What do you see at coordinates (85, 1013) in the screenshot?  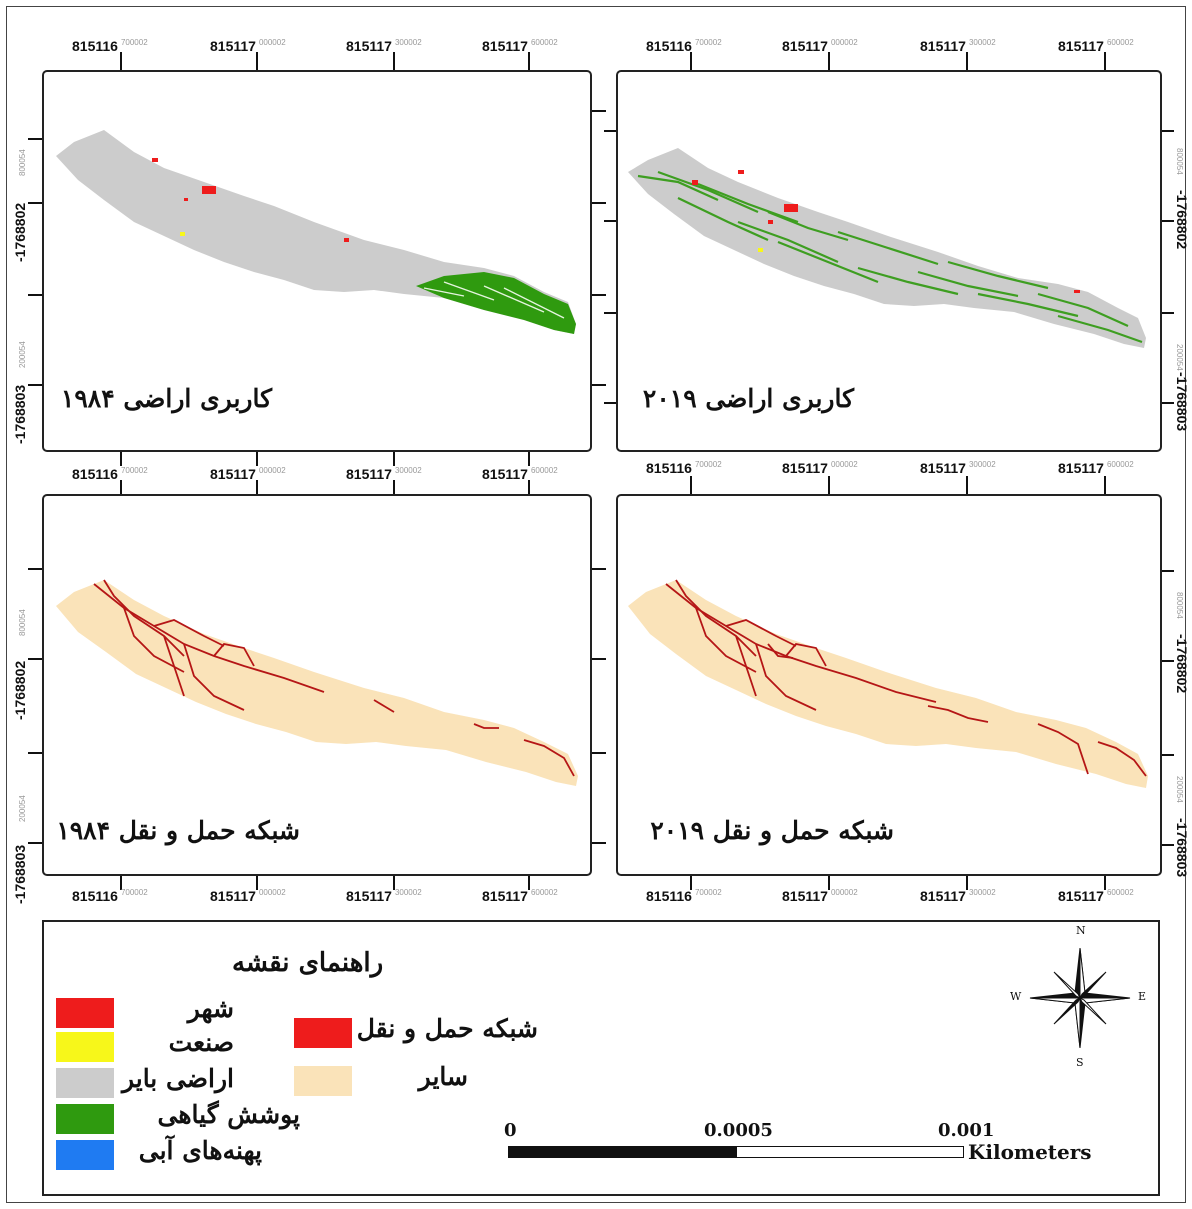 I see `legend-swatch-city` at bounding box center [85, 1013].